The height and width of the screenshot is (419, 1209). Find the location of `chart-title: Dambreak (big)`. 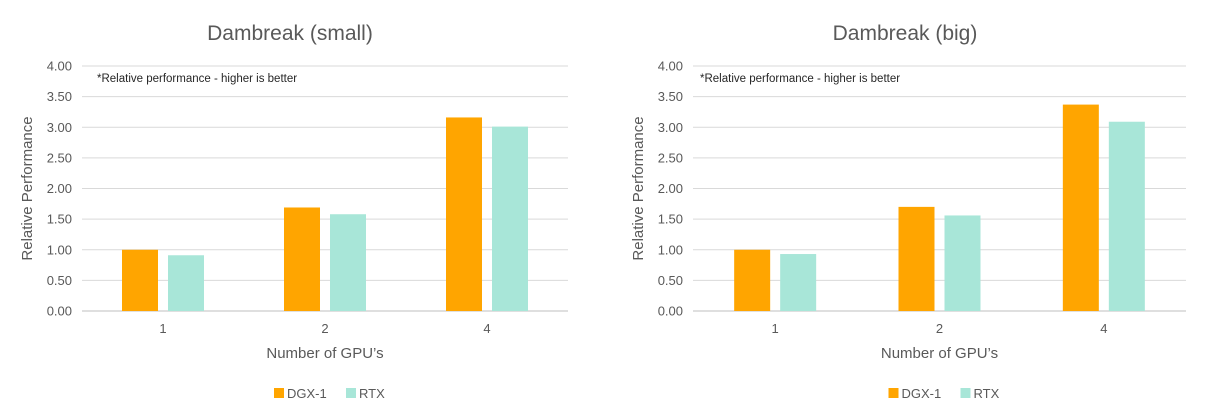

chart-title: Dambreak (big) is located at coordinates (905, 33).